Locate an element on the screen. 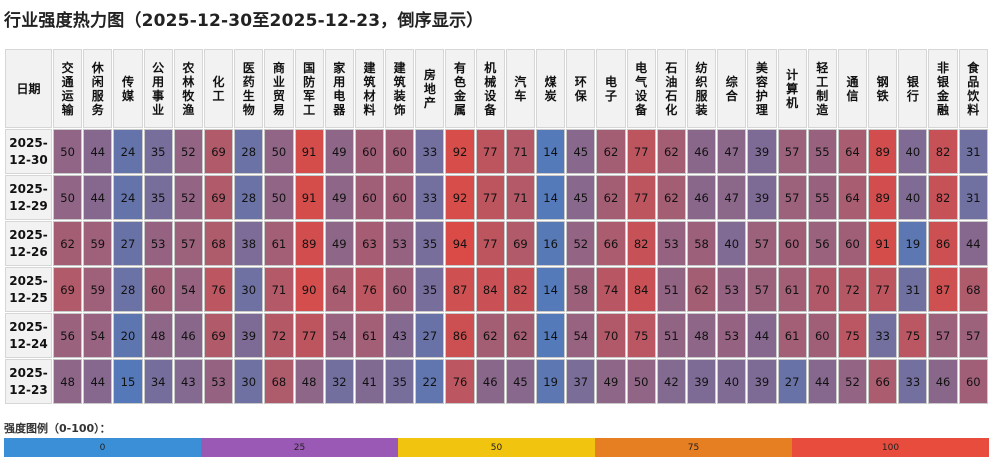 This screenshot has height=465, width=997. heatmap-cell: 76 is located at coordinates (218, 289).